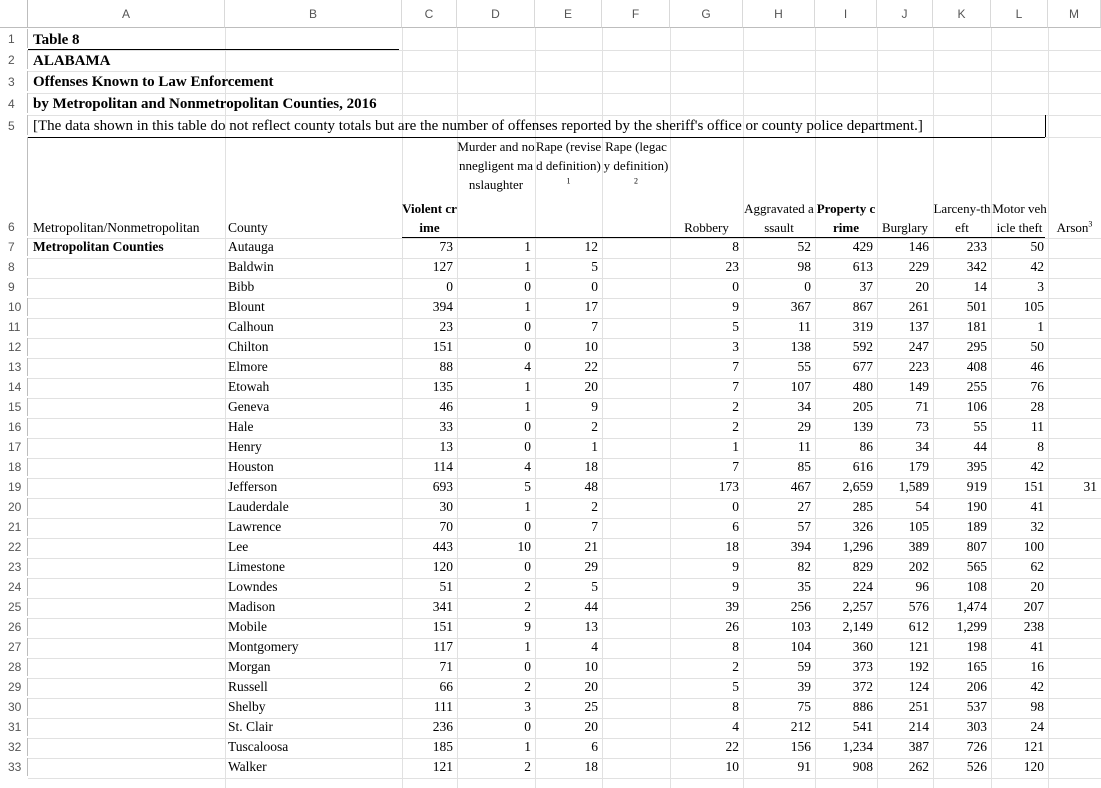  I want to click on county-name: Bibb, so click(241, 286).